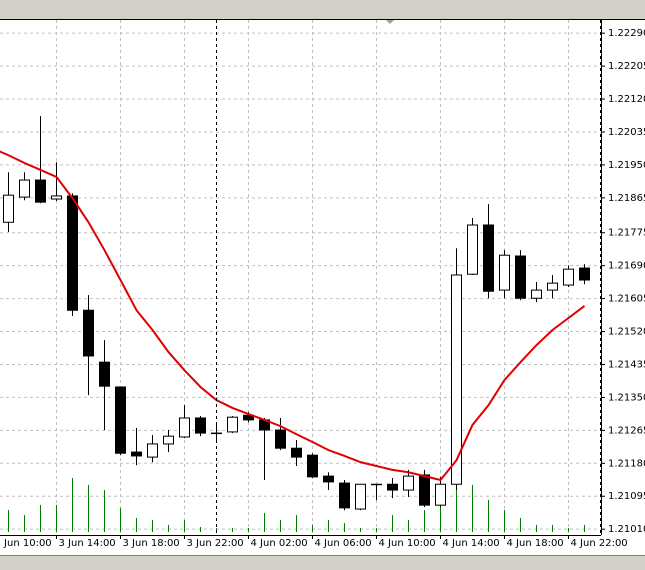  Describe the element at coordinates (343, 543) in the screenshot. I see `x-tick-label: 4 Jun 06:00` at that location.